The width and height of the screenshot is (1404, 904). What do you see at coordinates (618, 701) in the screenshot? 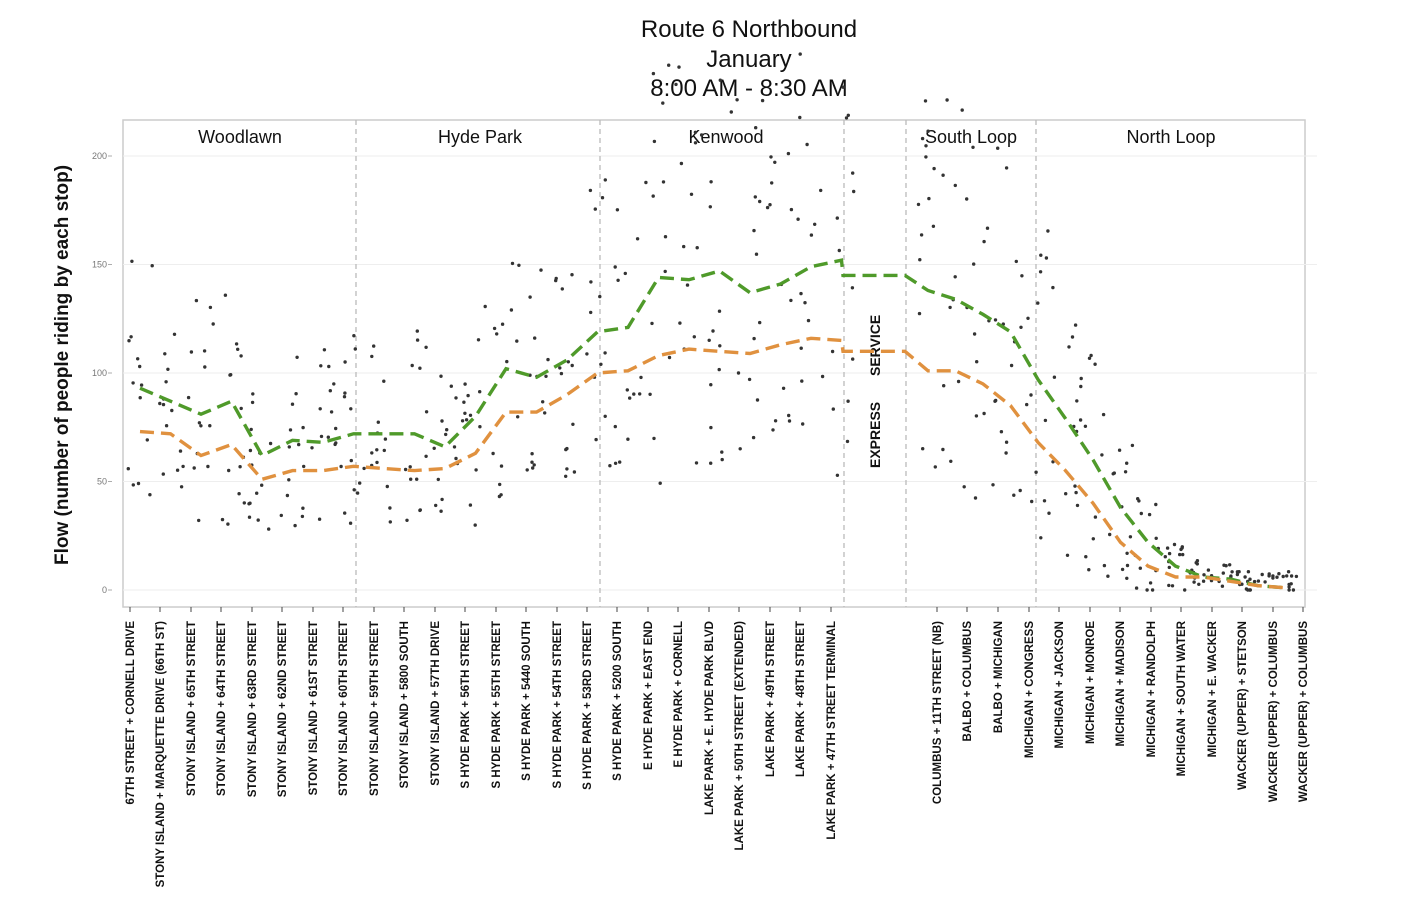
I see `x-tick-label: S HYDE PARK + 5200 SOUTH` at bounding box center [618, 701].